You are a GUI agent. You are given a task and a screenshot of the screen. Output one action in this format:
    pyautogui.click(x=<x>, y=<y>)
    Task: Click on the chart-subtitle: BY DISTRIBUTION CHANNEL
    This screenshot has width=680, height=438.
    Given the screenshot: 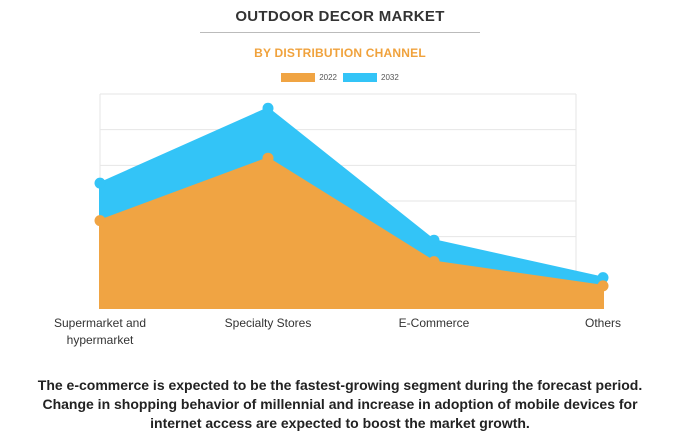 What is the action you would take?
    pyautogui.click(x=340, y=53)
    